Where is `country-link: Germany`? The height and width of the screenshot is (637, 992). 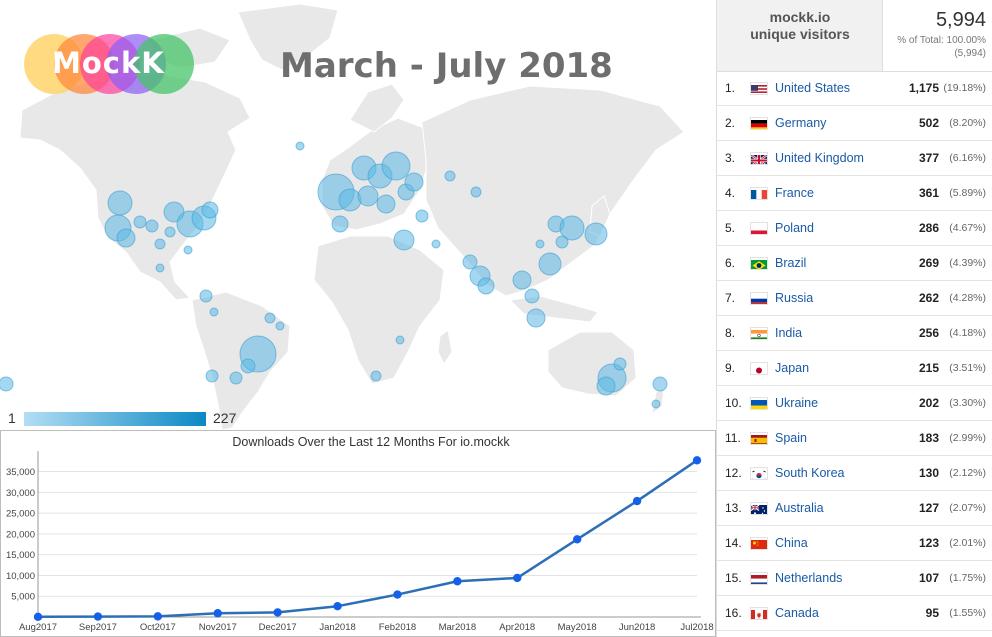
country-link: Germany is located at coordinates (801, 123).